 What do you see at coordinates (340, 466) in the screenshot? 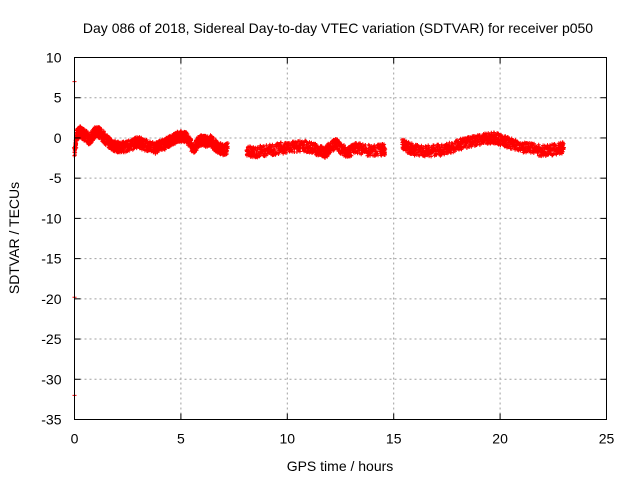
I see `x-axis-label: GPS time / hours` at bounding box center [340, 466].